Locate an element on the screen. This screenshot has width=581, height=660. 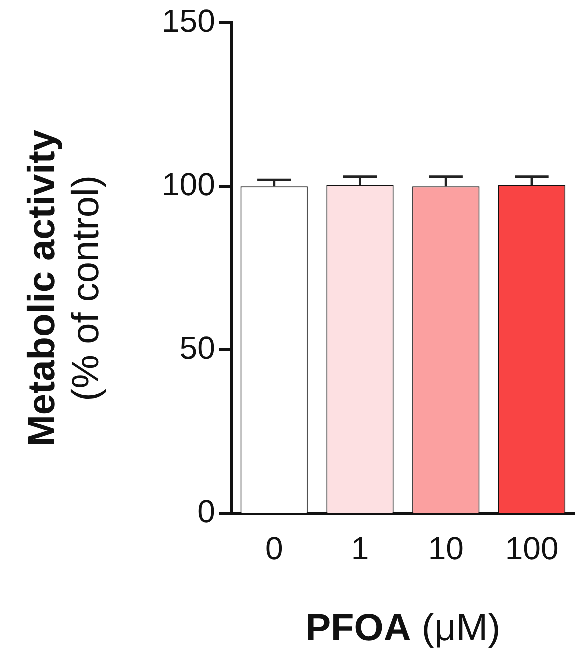
x-tick-label: 100 is located at coordinates (532, 548).